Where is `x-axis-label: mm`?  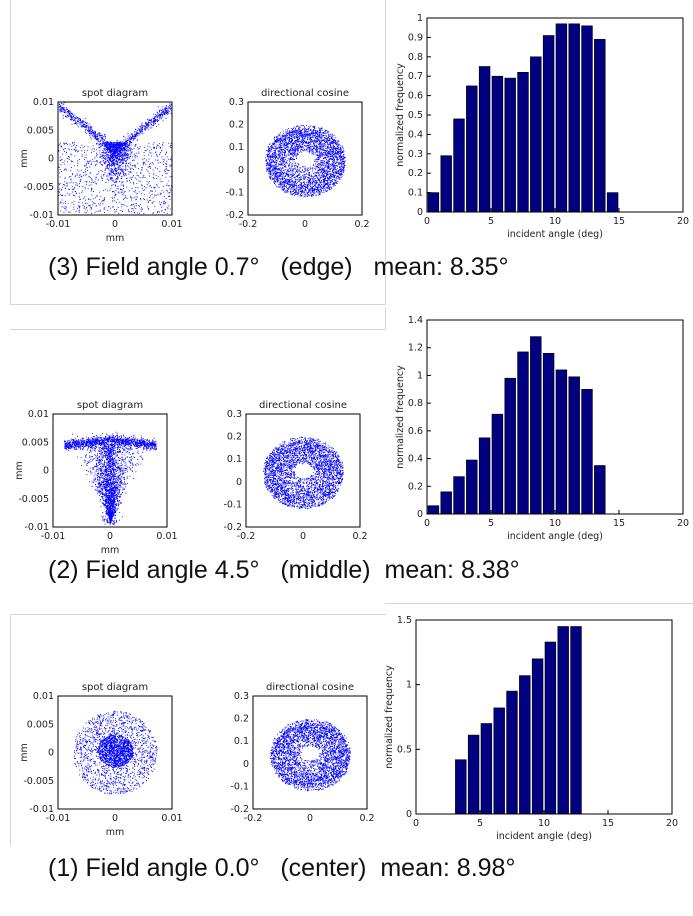
x-axis-label: mm is located at coordinates (115, 832).